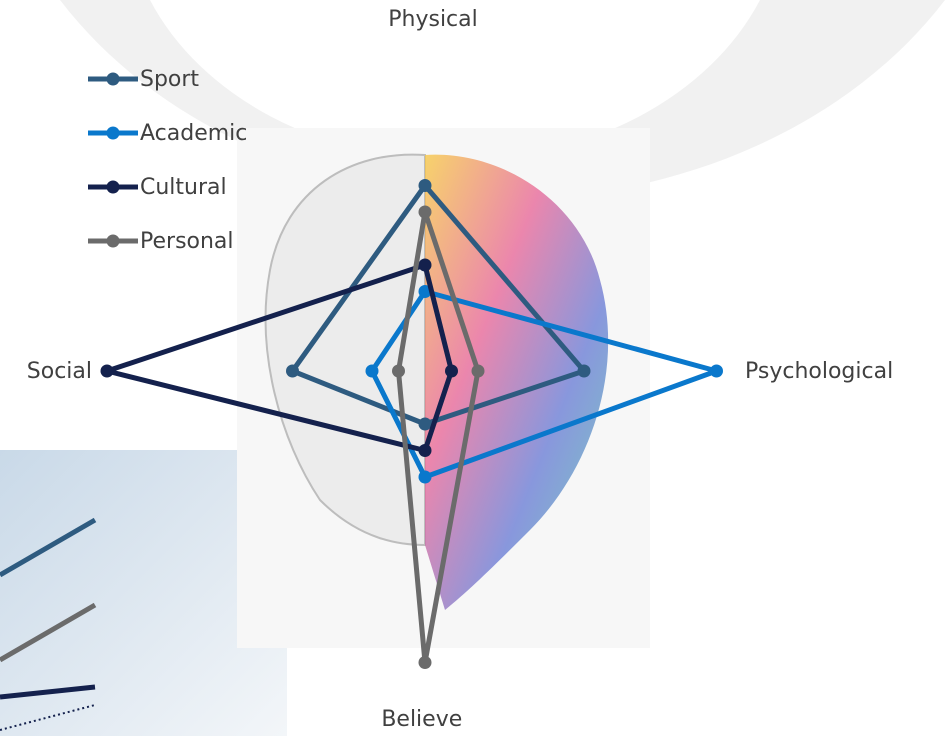  I want to click on legend-label: Sport, so click(169, 79).